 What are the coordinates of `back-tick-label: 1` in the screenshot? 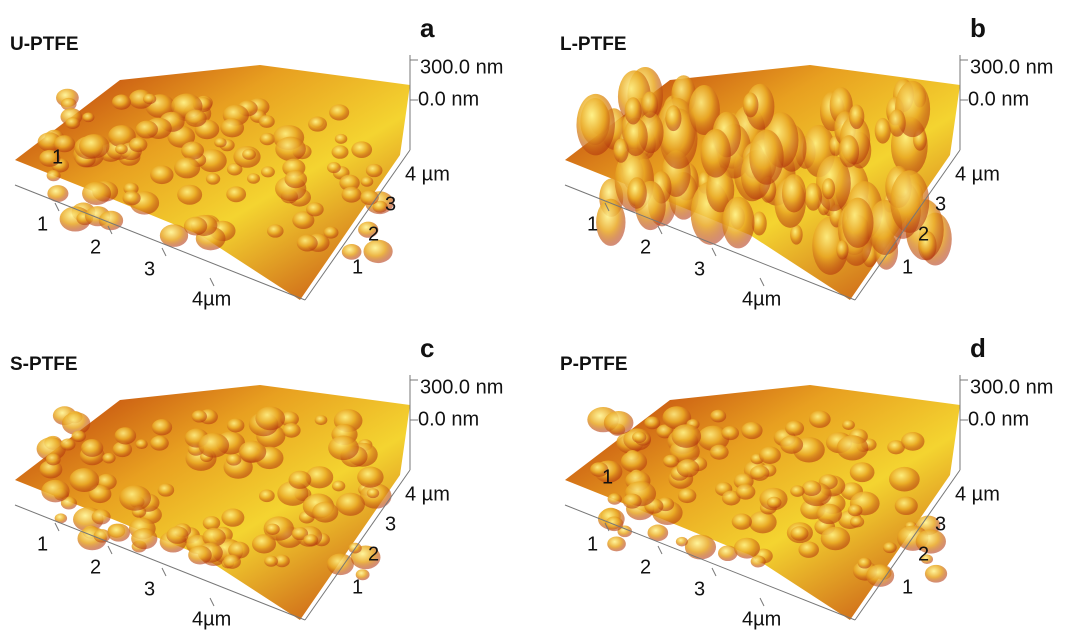 It's located at (607, 477).